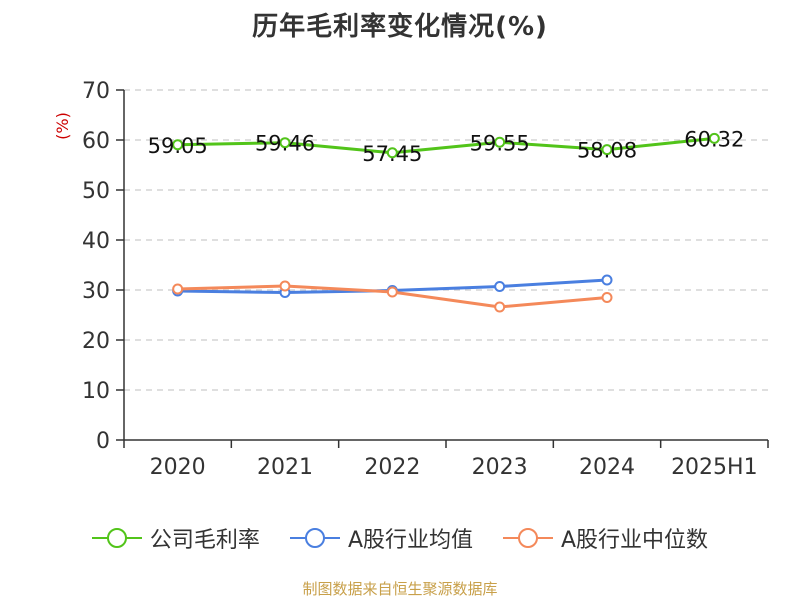 The image size is (800, 600). Describe the element at coordinates (410, 540) in the screenshot. I see `legend-label-industry-mean: A股行业均值` at that location.